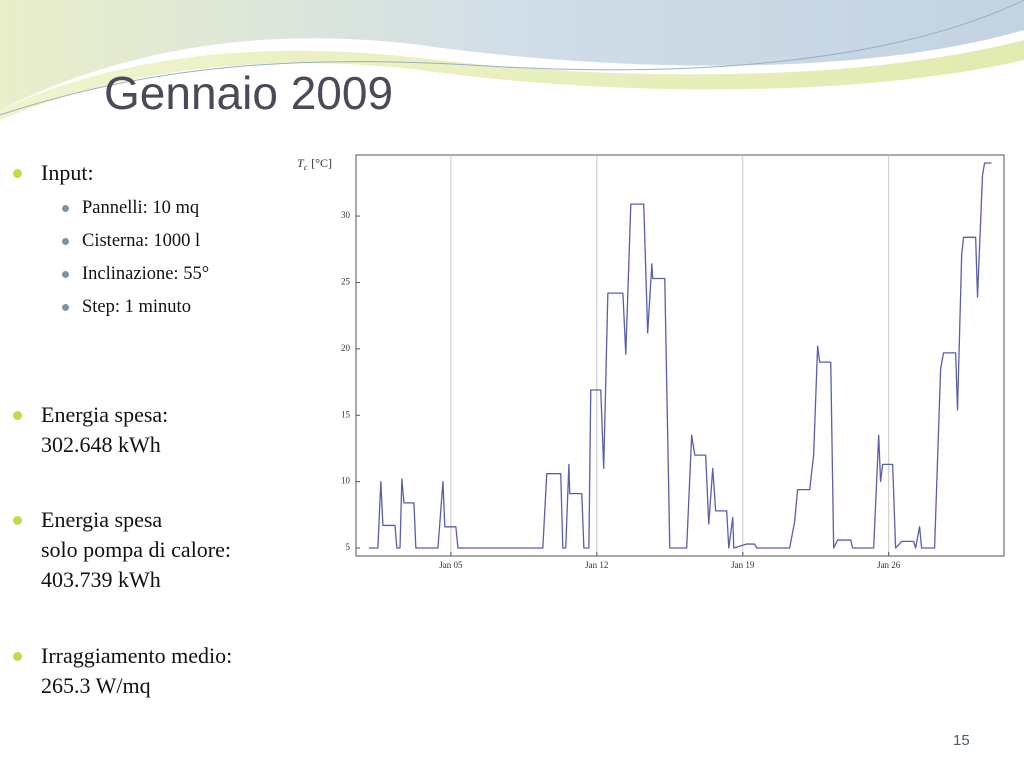 The height and width of the screenshot is (768, 1024). What do you see at coordinates (136, 307) in the screenshot?
I see `sub-bullet-text: Step: 1 minuto` at bounding box center [136, 307].